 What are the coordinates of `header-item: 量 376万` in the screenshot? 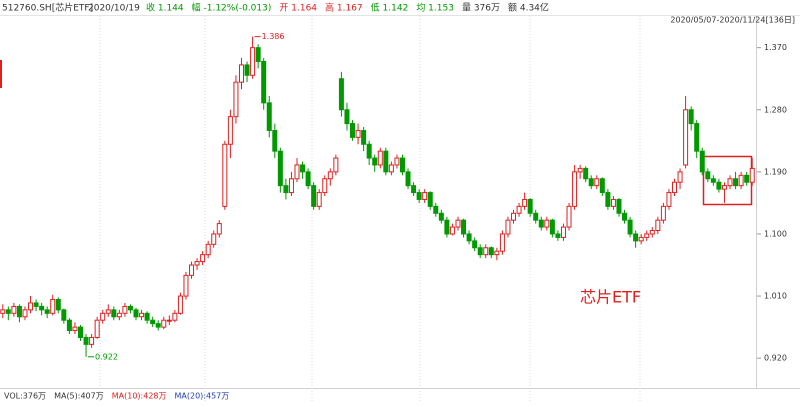 It's located at (481, 8).